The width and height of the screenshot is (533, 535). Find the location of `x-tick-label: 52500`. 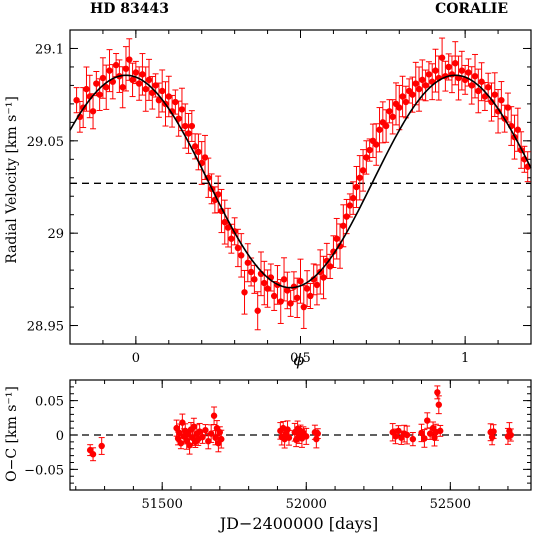

x-tick-label: 52500 is located at coordinates (450, 504).